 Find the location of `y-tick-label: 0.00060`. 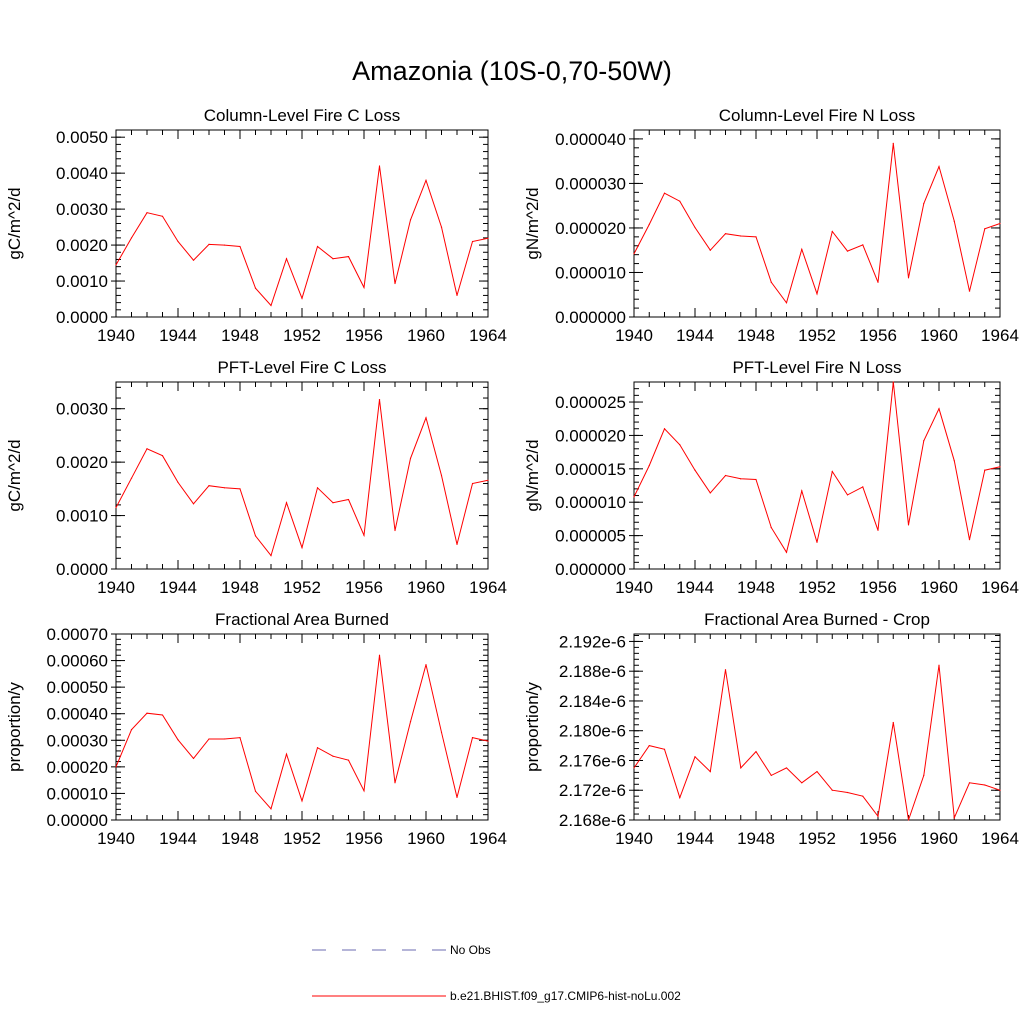

y-tick-label: 0.00060 is located at coordinates (77, 661).